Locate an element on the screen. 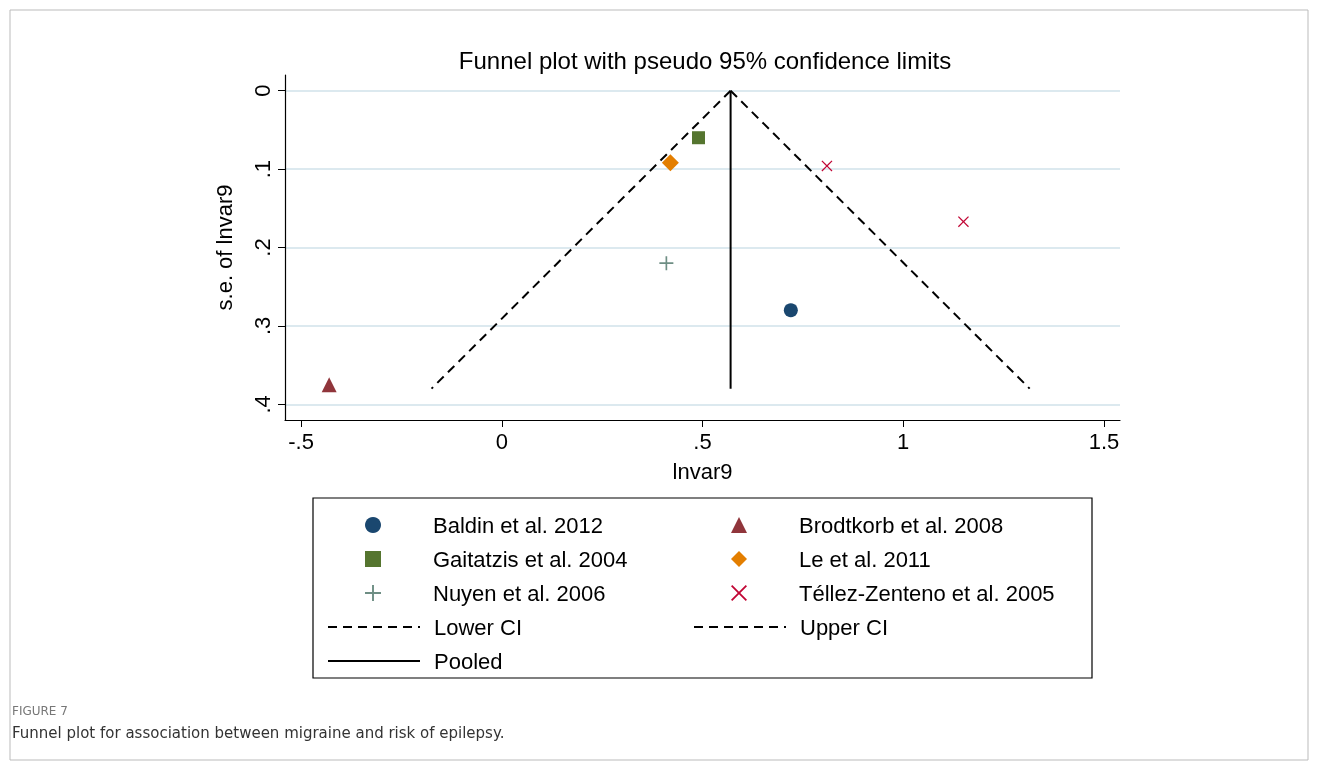  y-tick-label: .2 is located at coordinates (262, 247).